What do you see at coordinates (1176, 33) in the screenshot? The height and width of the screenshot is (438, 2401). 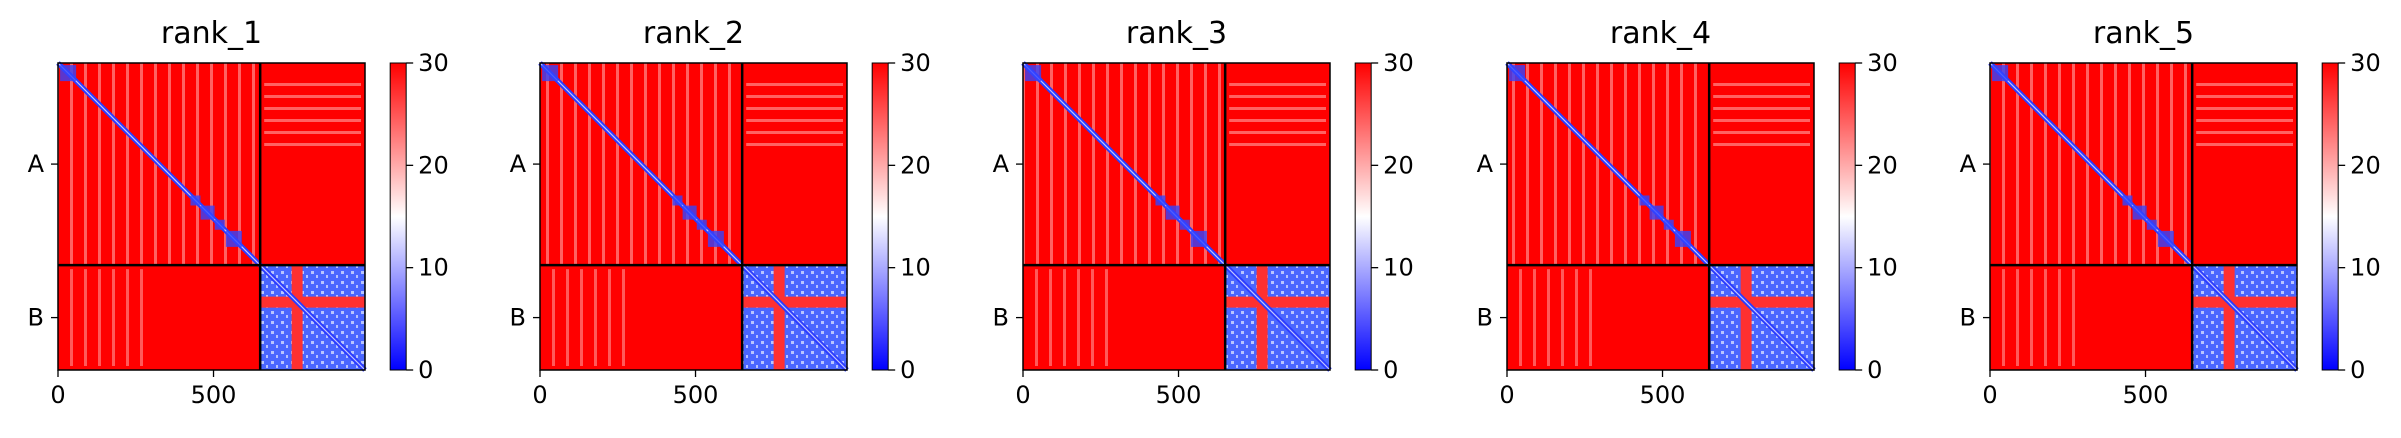 I see `panel-title: rank_3` at bounding box center [1176, 33].